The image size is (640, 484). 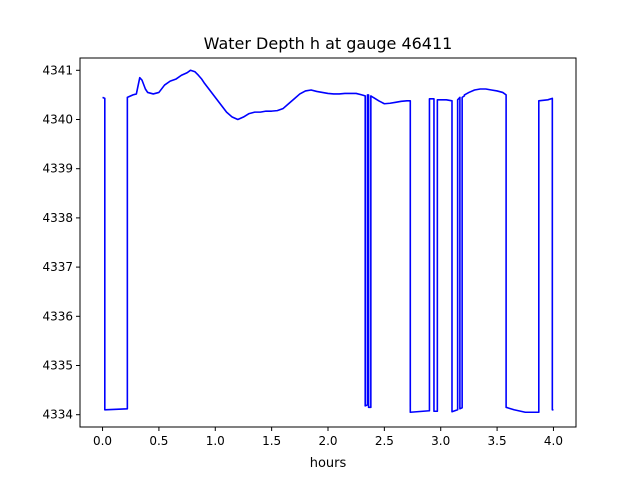 What do you see at coordinates (57, 415) in the screenshot?
I see `y-tick-label: 4334` at bounding box center [57, 415].